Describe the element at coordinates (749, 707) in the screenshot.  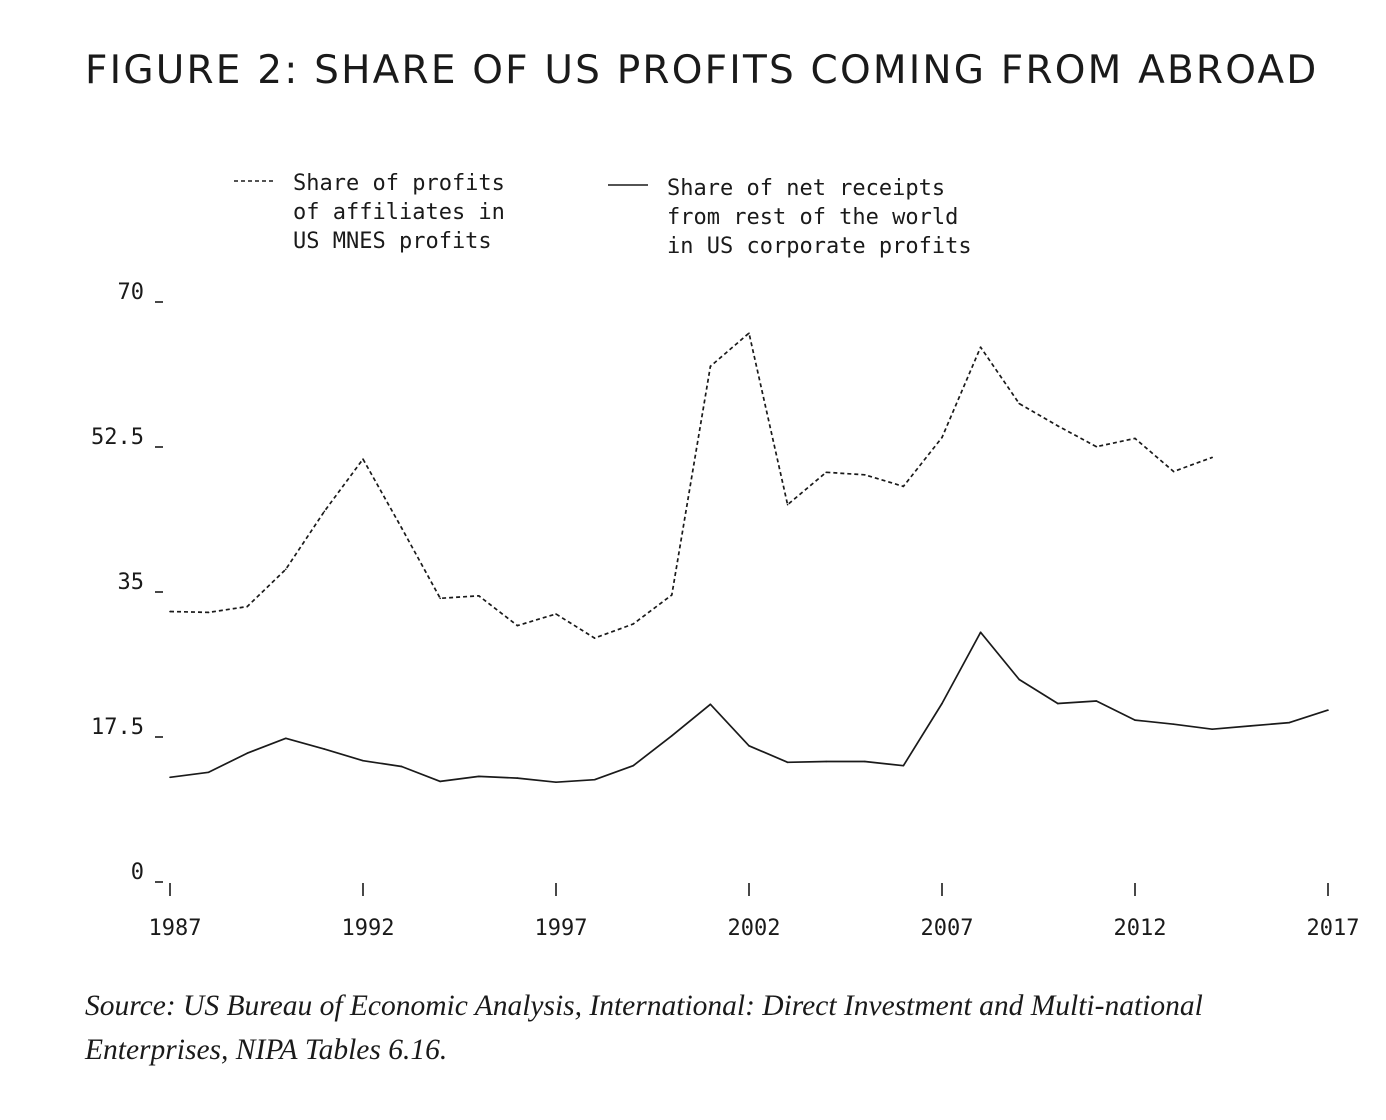
I see `series-line-solid` at that location.